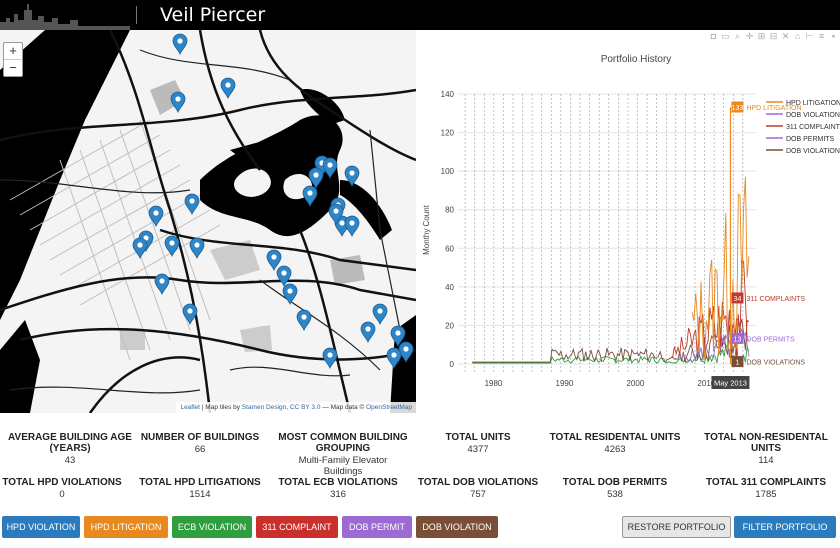 This screenshot has width=840, height=548. What do you see at coordinates (426, 229) in the screenshot?
I see `y-axis-label: Monthy Count` at bounding box center [426, 229].